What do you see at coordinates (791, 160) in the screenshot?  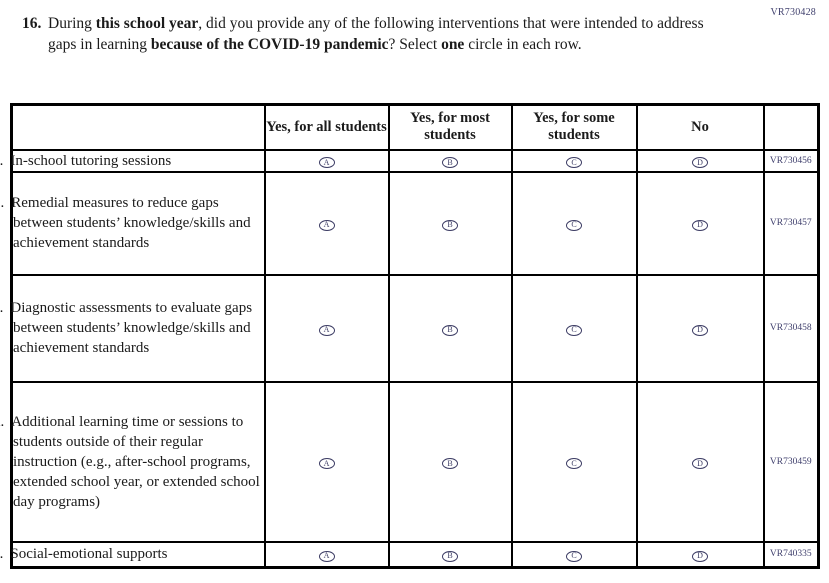 I see `row-code: VR730456` at bounding box center [791, 160].